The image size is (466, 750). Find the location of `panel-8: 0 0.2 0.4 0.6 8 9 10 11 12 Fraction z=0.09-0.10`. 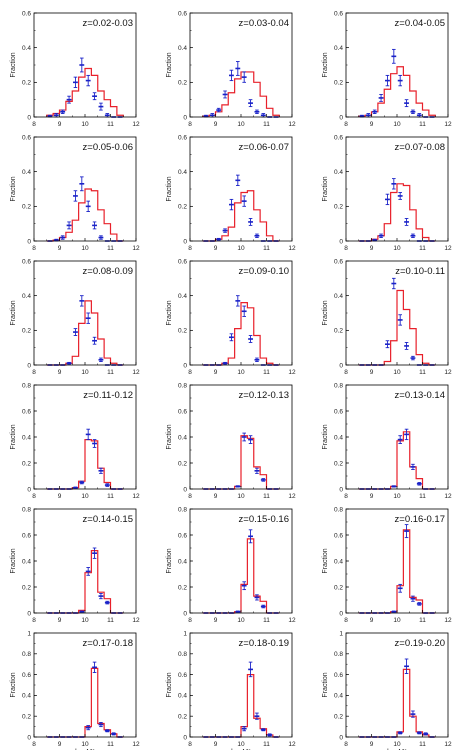

panel-8: 0 0.2 0.4 0.6 8 9 10 11 12 Fraction z=0.09-0.10 is located at coordinates (231, 317).